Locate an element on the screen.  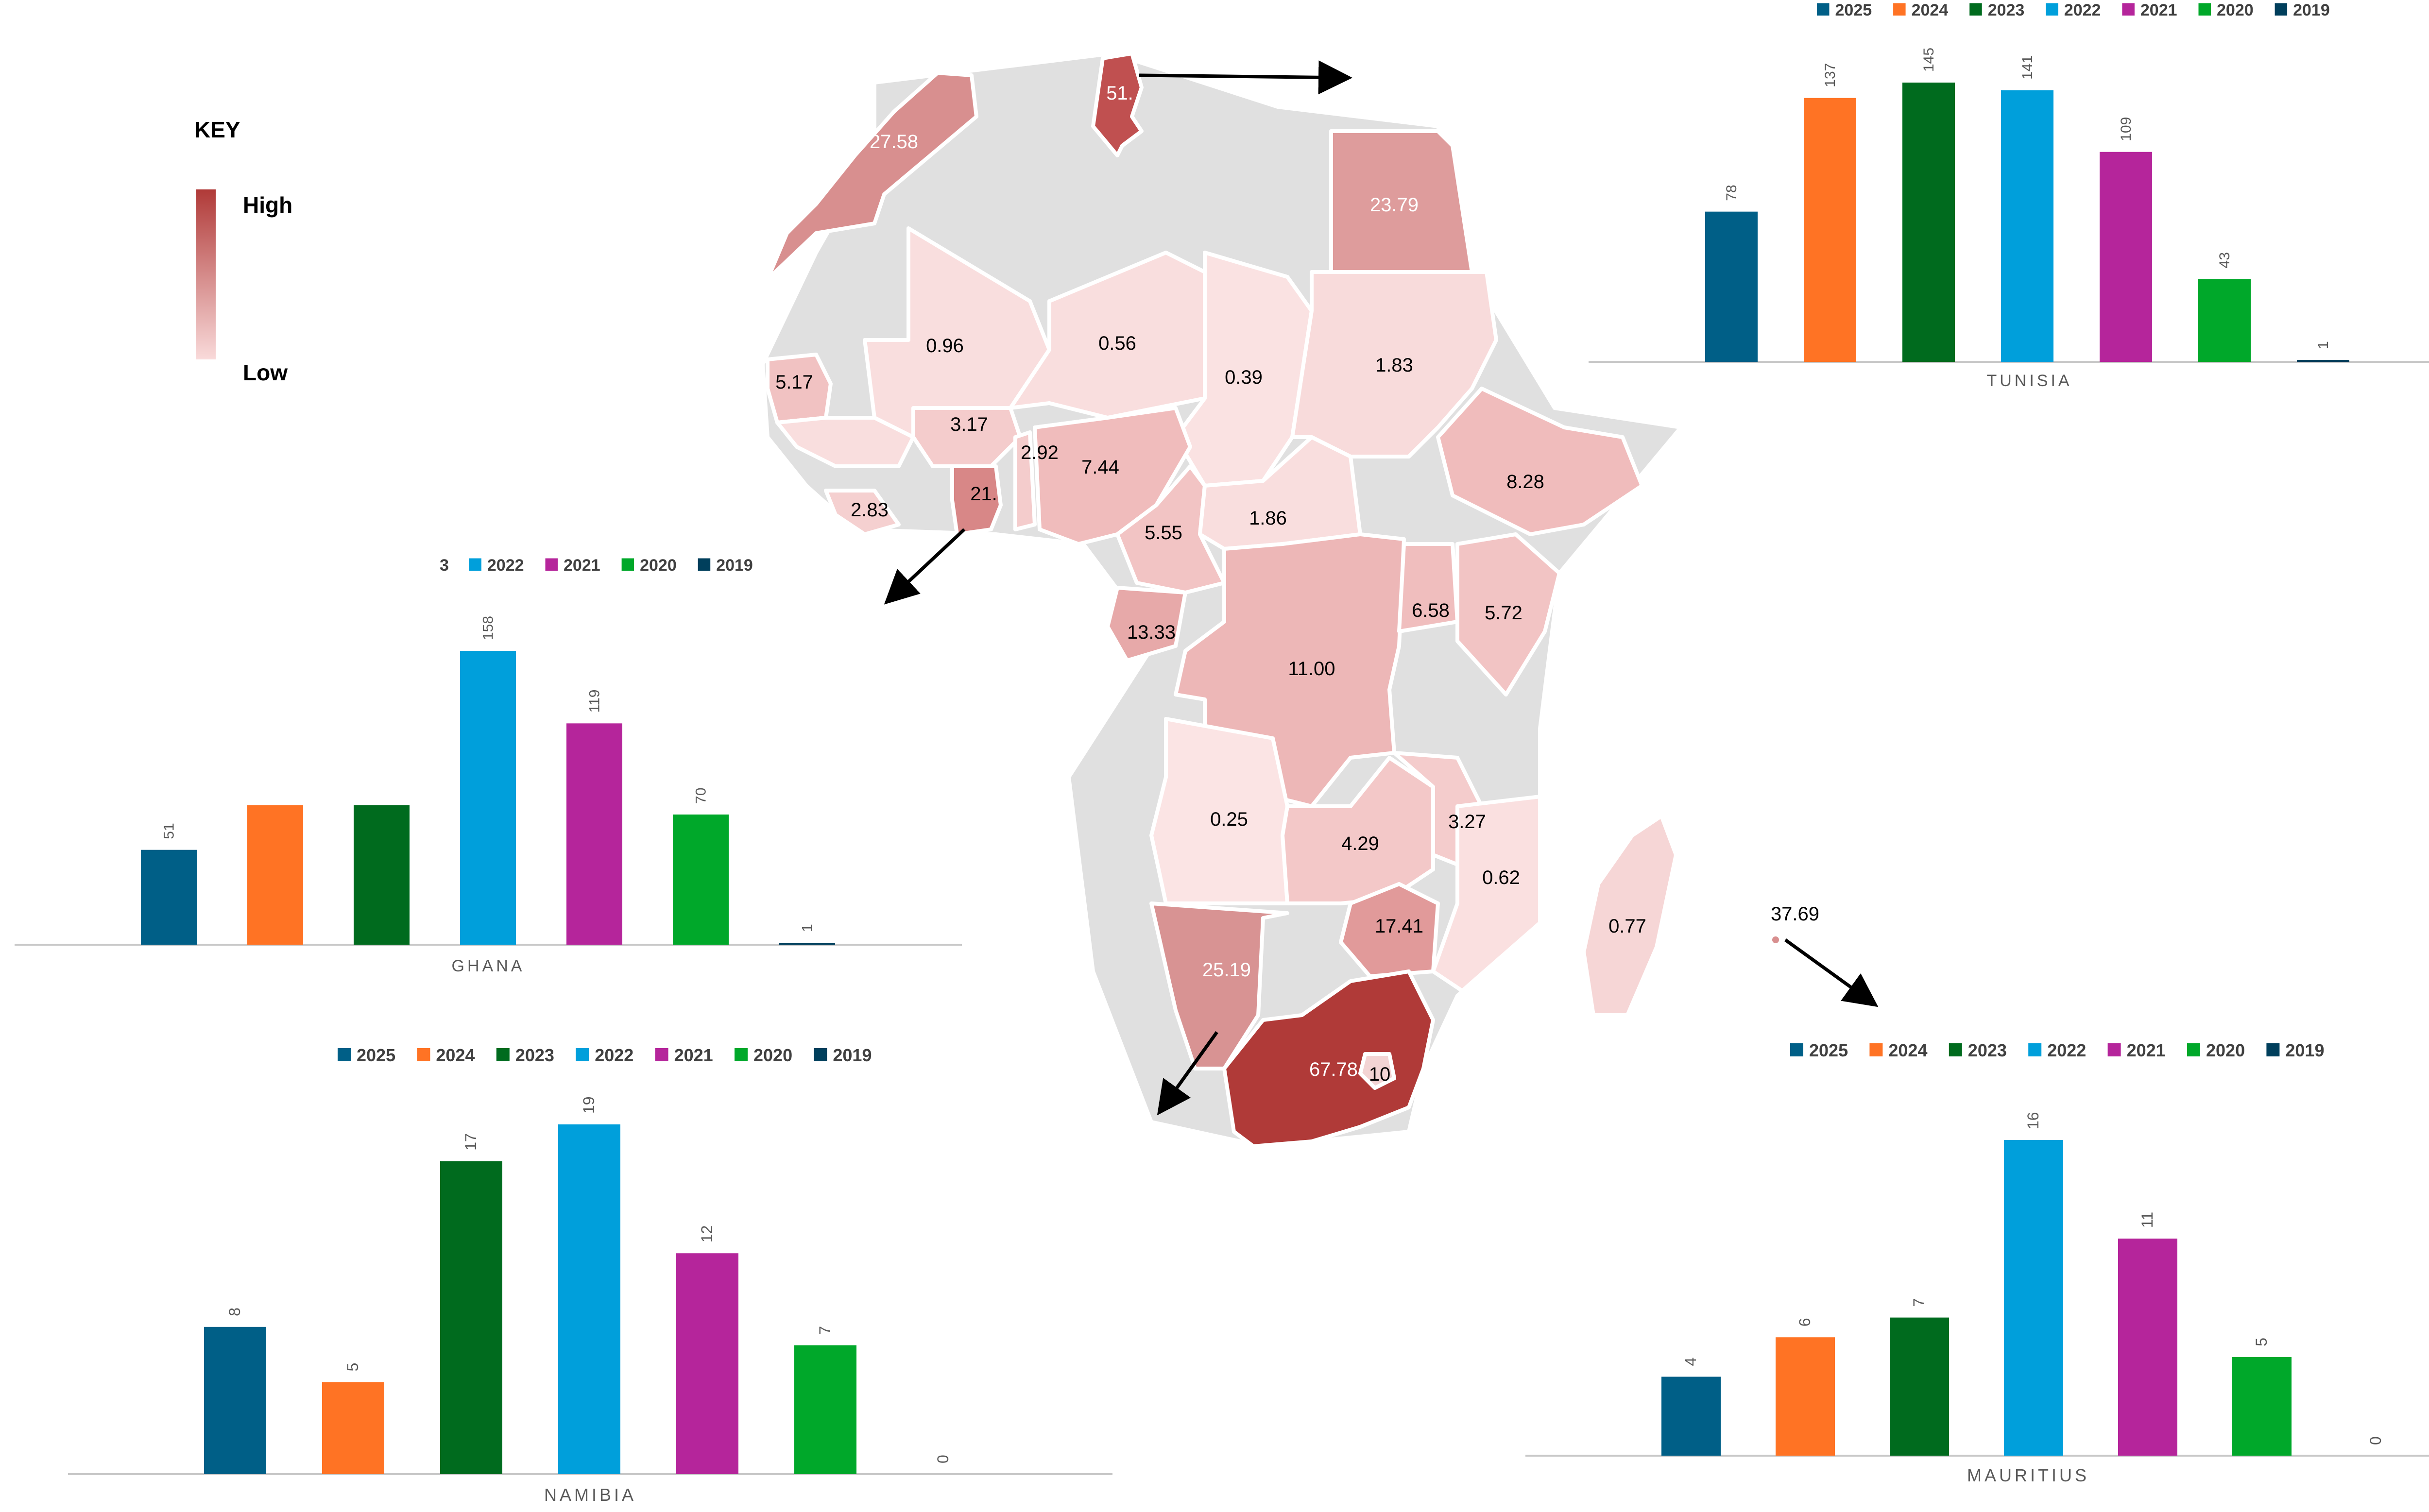
label-cameroon: 5.55 is located at coordinates (1163, 533).